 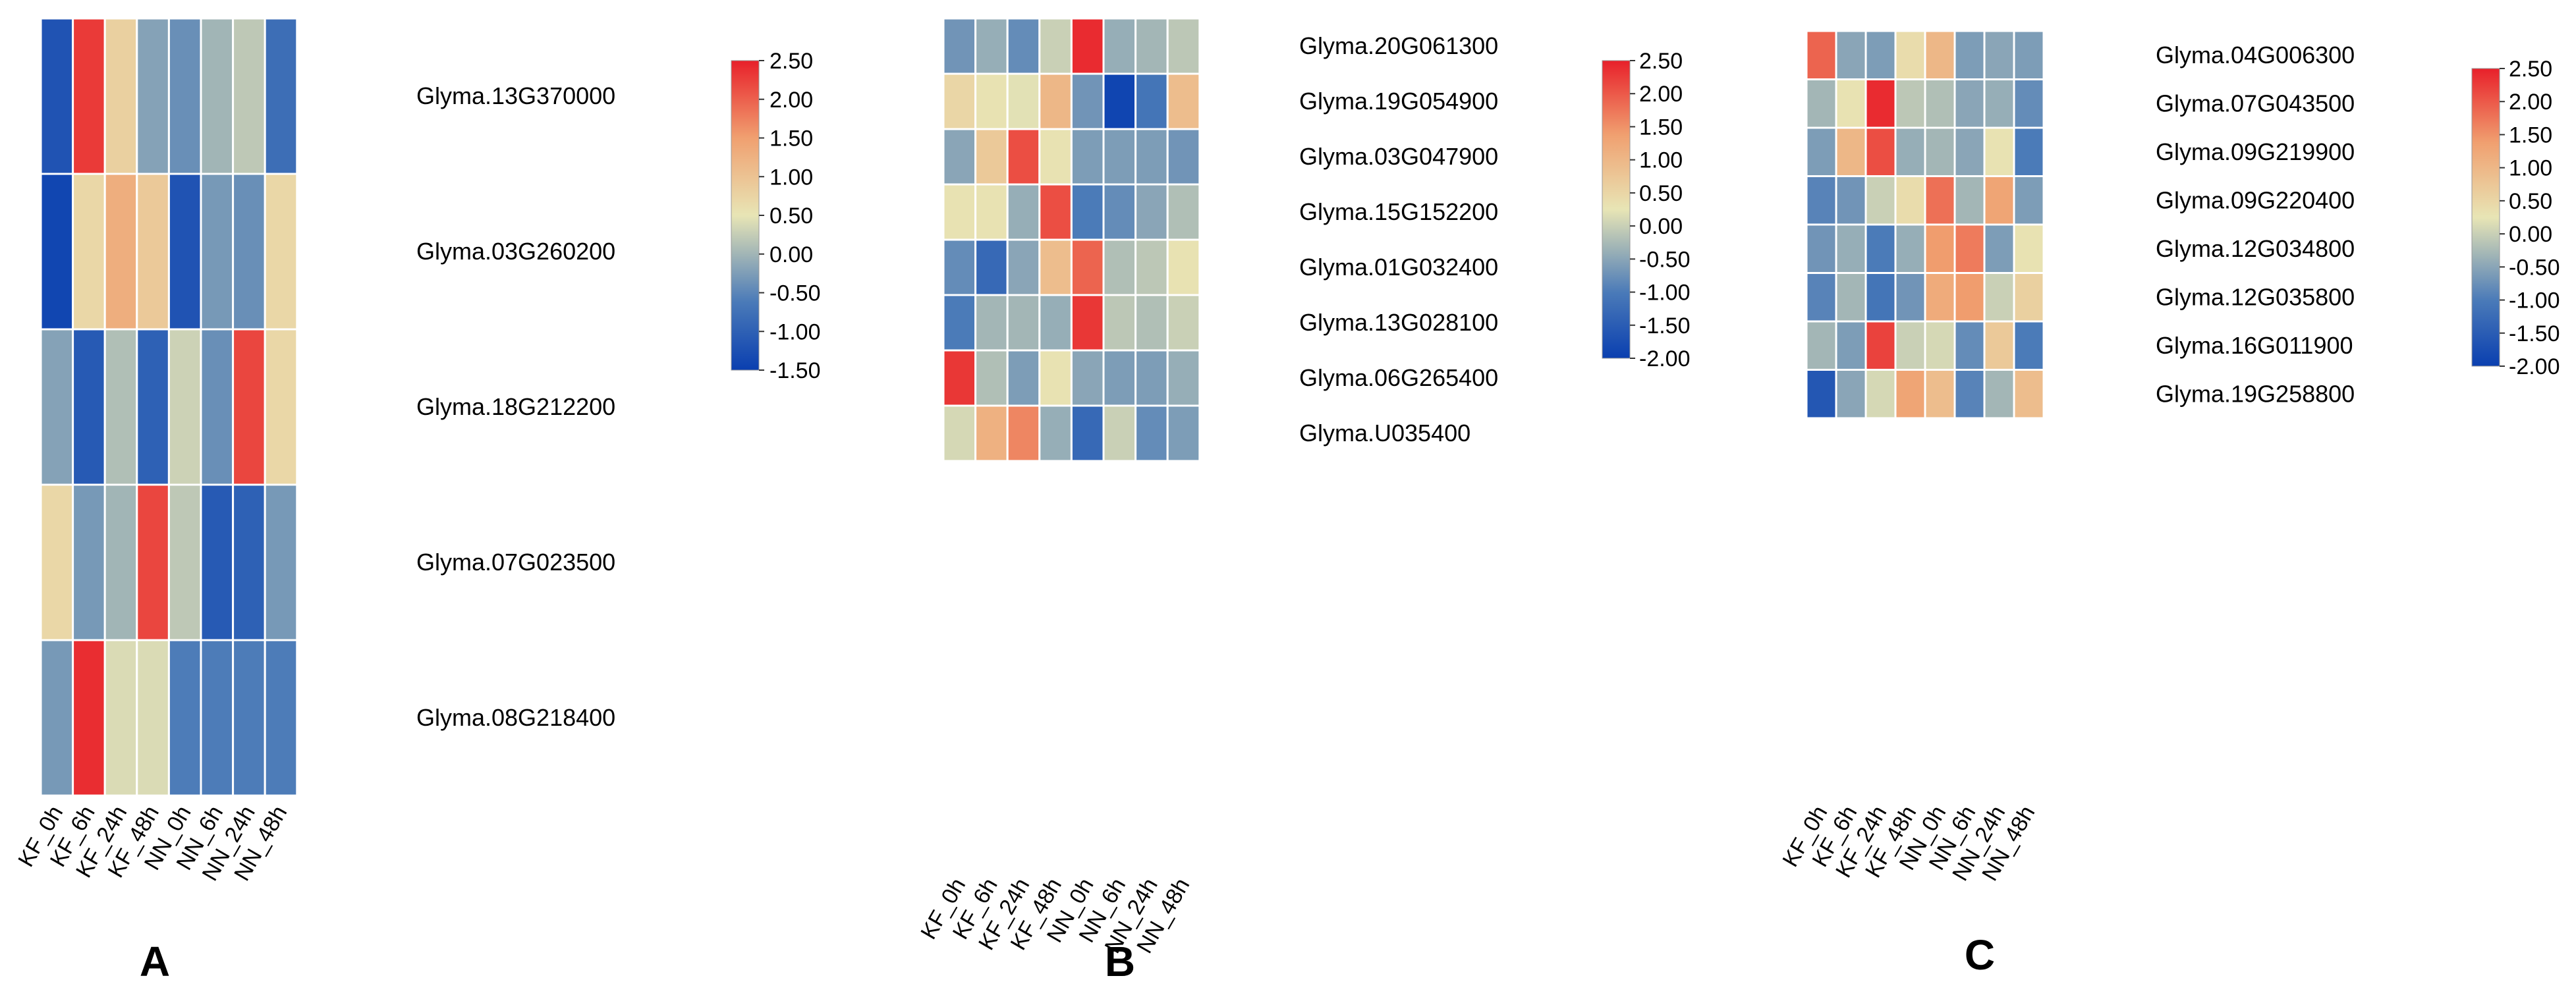 What do you see at coordinates (791, 138) in the screenshot?
I see `colorbar-tick-label: 1.50` at bounding box center [791, 138].